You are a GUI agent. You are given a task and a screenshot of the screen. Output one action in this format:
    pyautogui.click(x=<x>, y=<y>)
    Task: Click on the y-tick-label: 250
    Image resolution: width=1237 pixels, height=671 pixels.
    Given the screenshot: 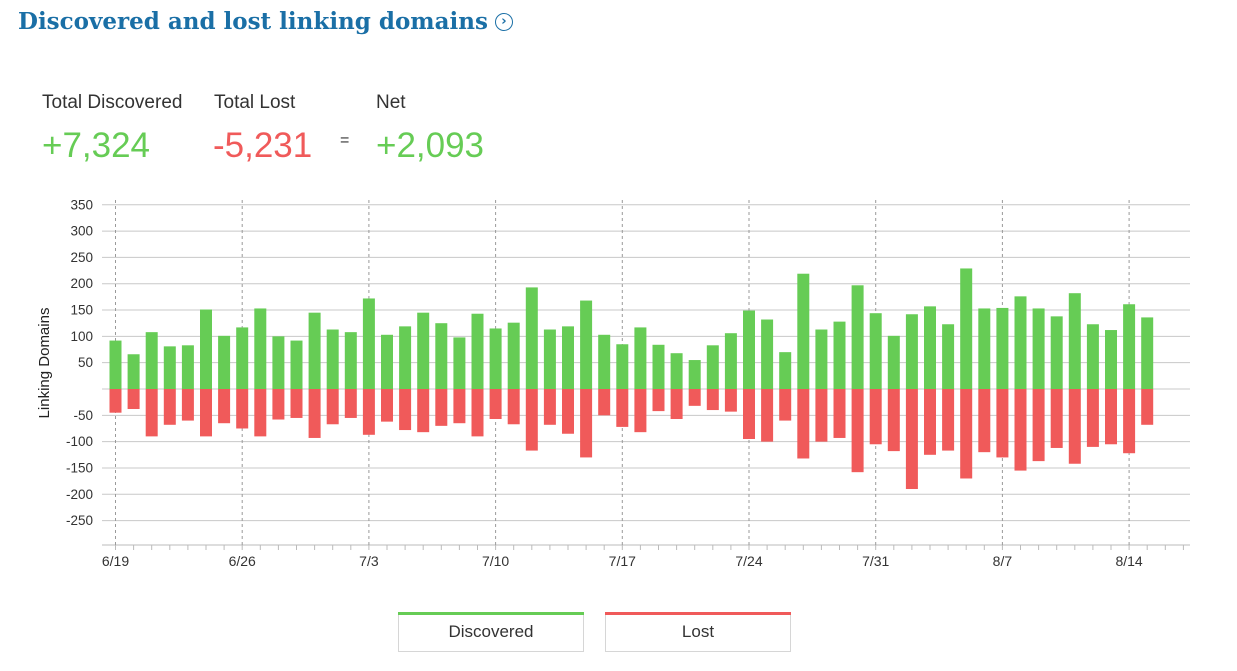 What is the action you would take?
    pyautogui.click(x=81, y=257)
    